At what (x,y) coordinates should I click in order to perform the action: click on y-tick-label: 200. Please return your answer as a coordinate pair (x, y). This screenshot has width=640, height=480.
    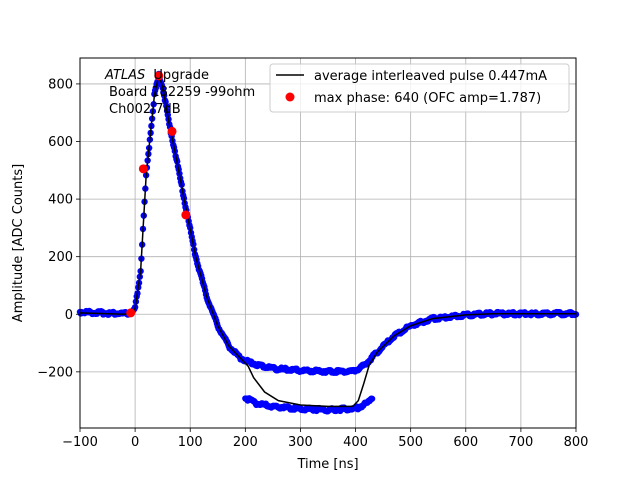
    Looking at the image, I should click on (60, 257).